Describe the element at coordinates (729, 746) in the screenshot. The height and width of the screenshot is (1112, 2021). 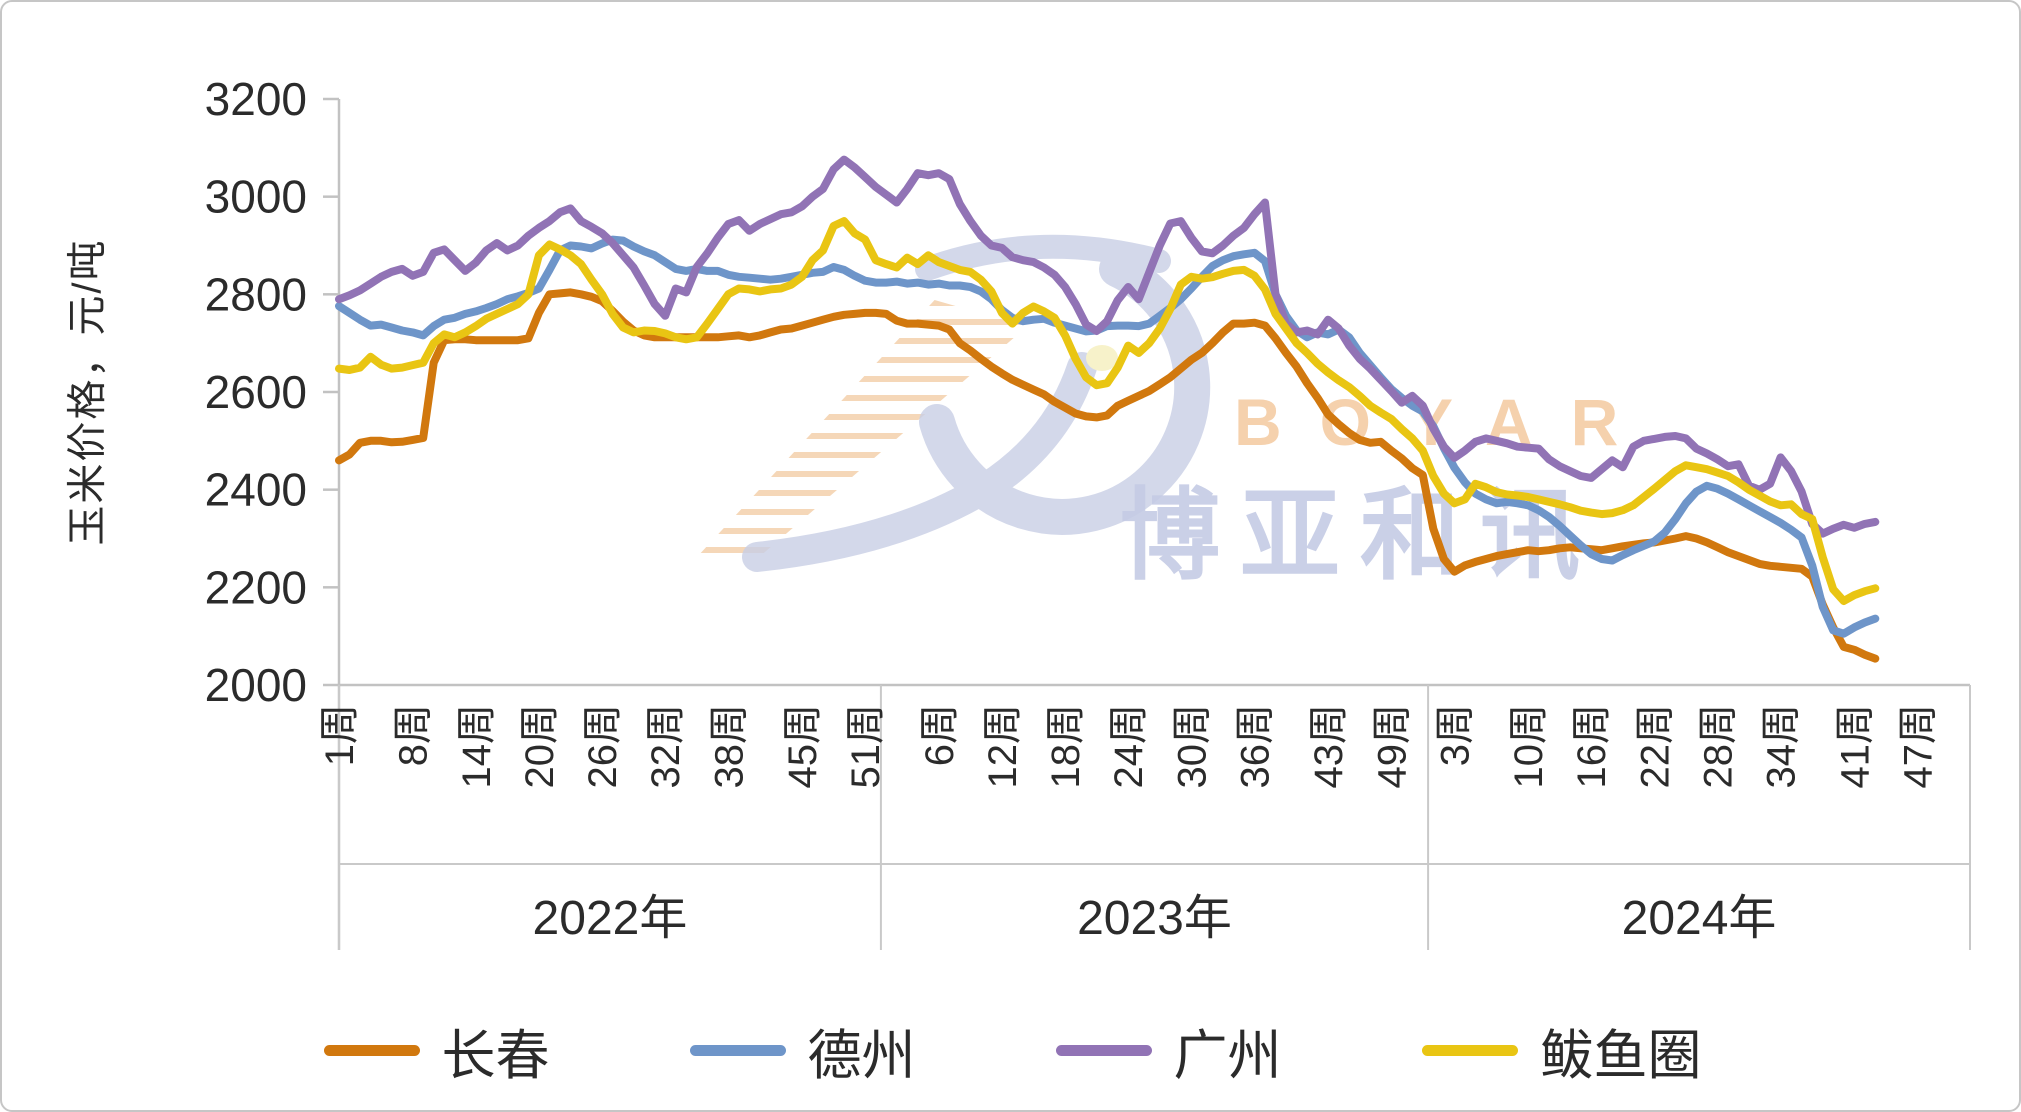
I see `x-tick-label: 38周` at that location.